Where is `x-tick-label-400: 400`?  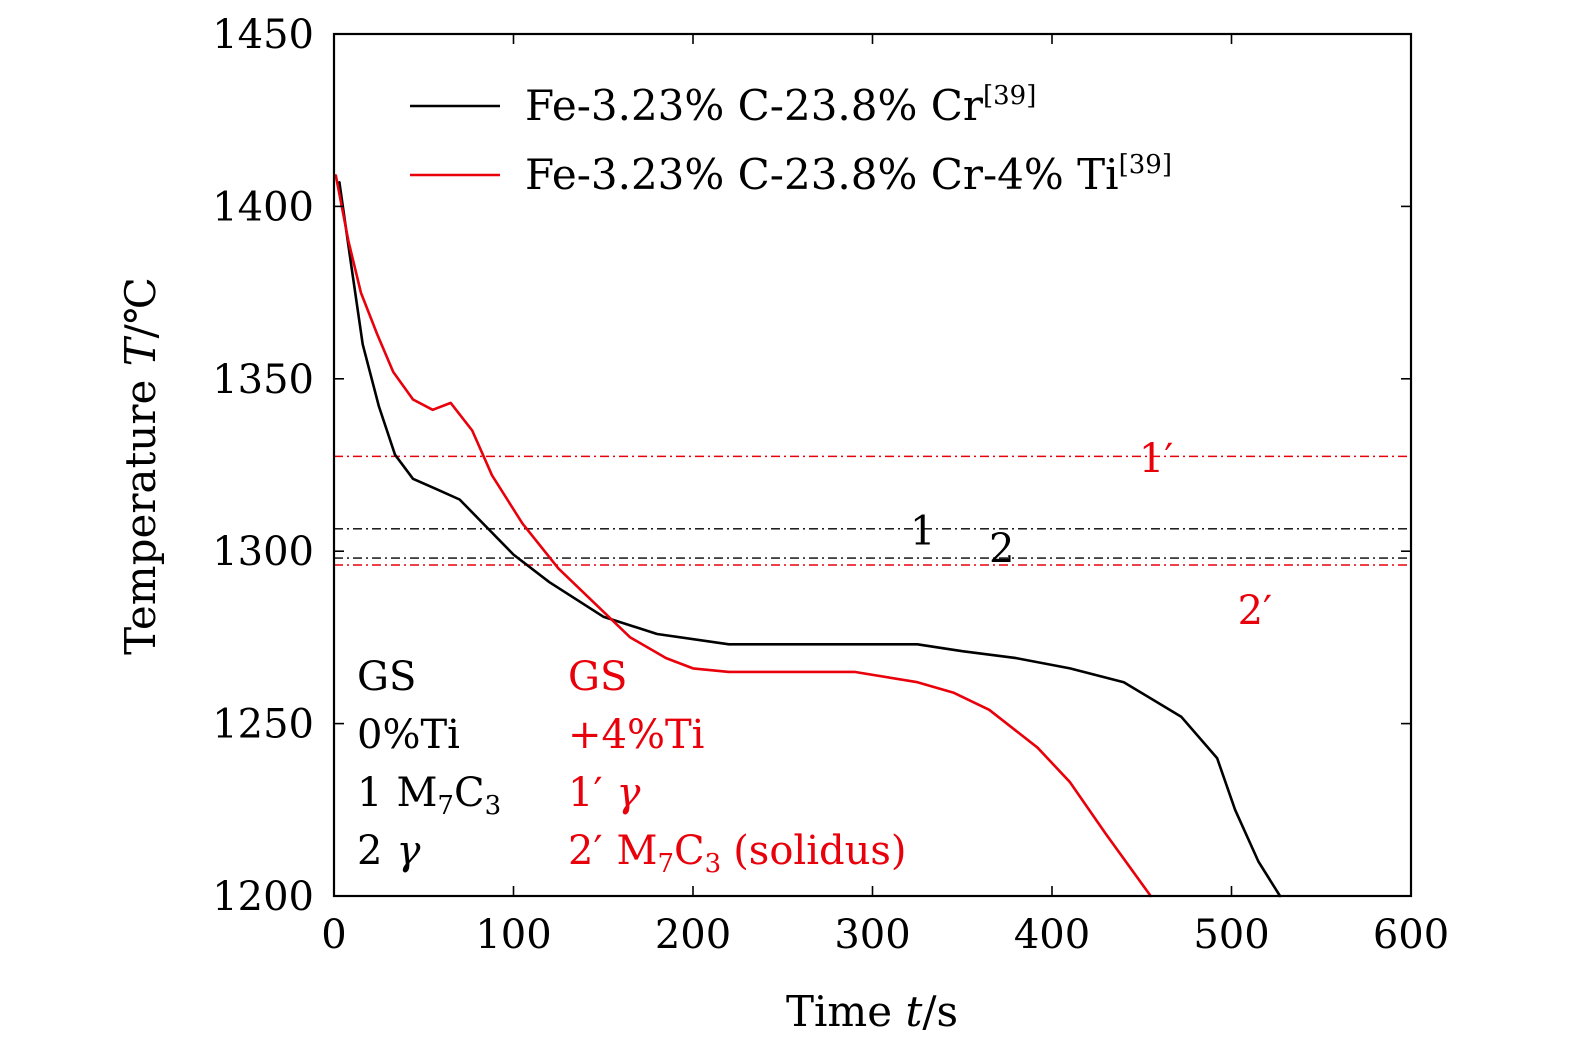
x-tick-label-400: 400 is located at coordinates (1052, 935).